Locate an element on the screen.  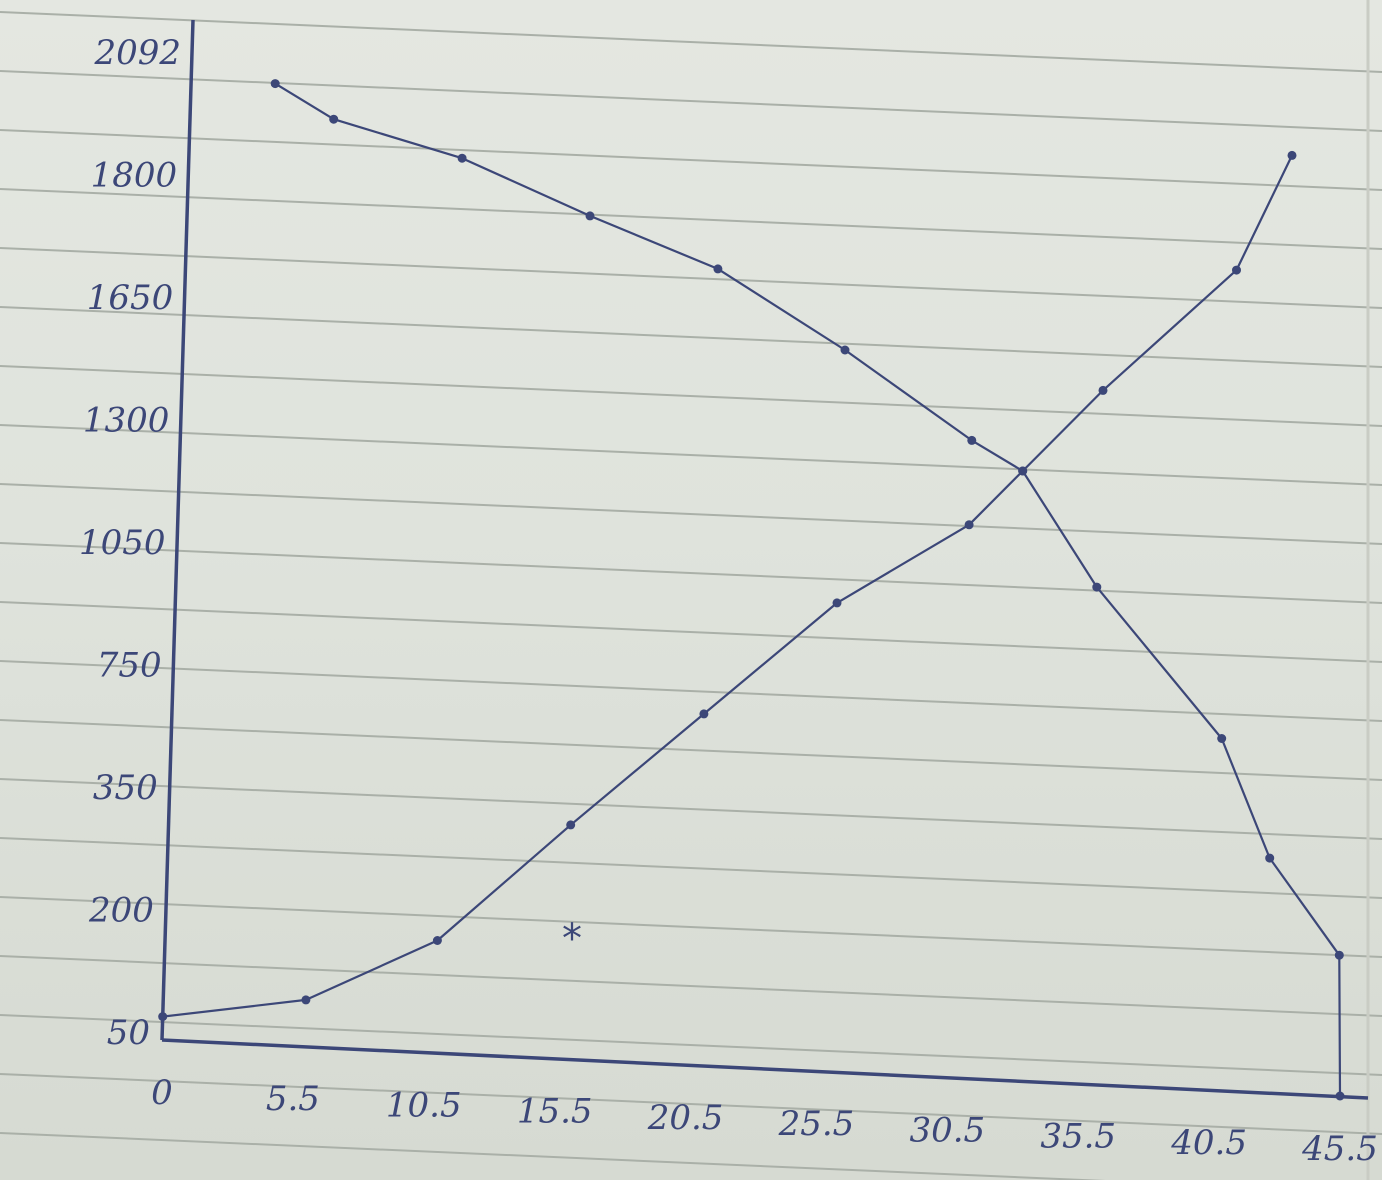
y-tick-label: 1650 is located at coordinates (130, 298).